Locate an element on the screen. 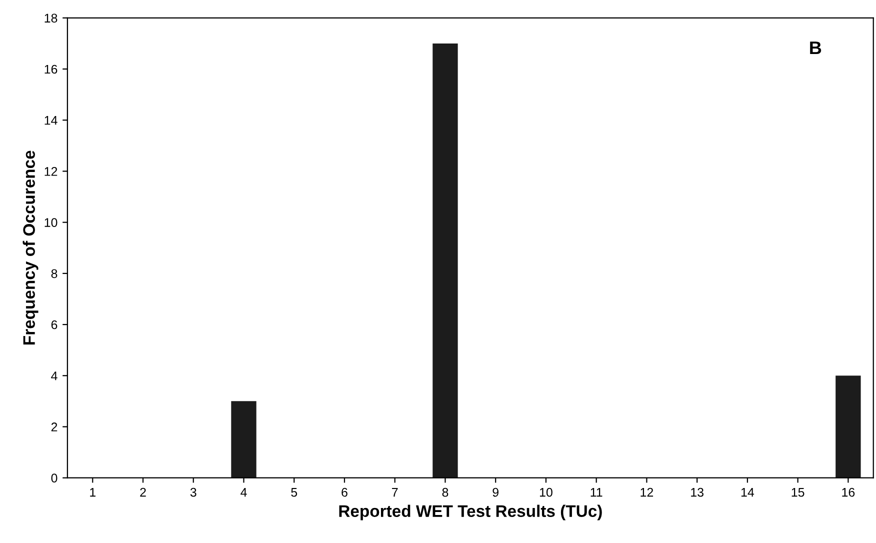 This screenshot has width=876, height=543. y-tick-label: 10 is located at coordinates (51, 222).